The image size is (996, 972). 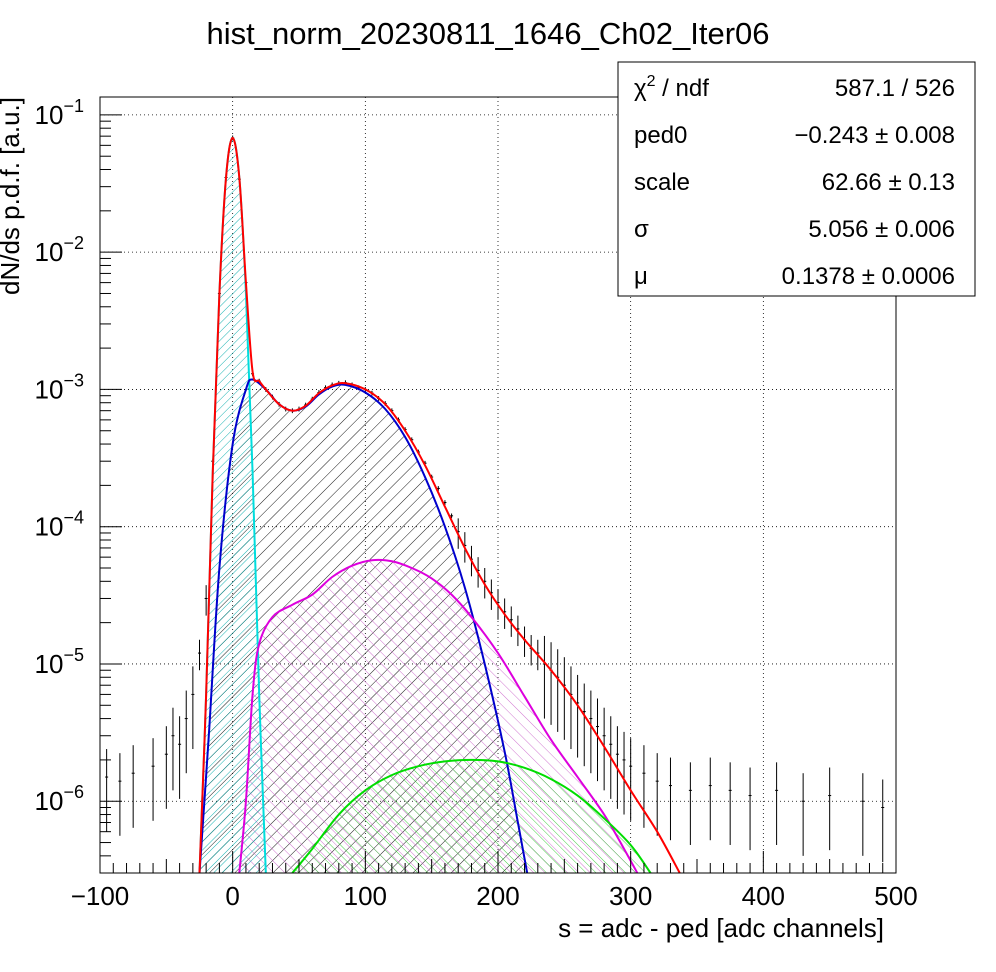 I want to click on fit-stat-name: χ2 / ndf, so click(x=671, y=87).